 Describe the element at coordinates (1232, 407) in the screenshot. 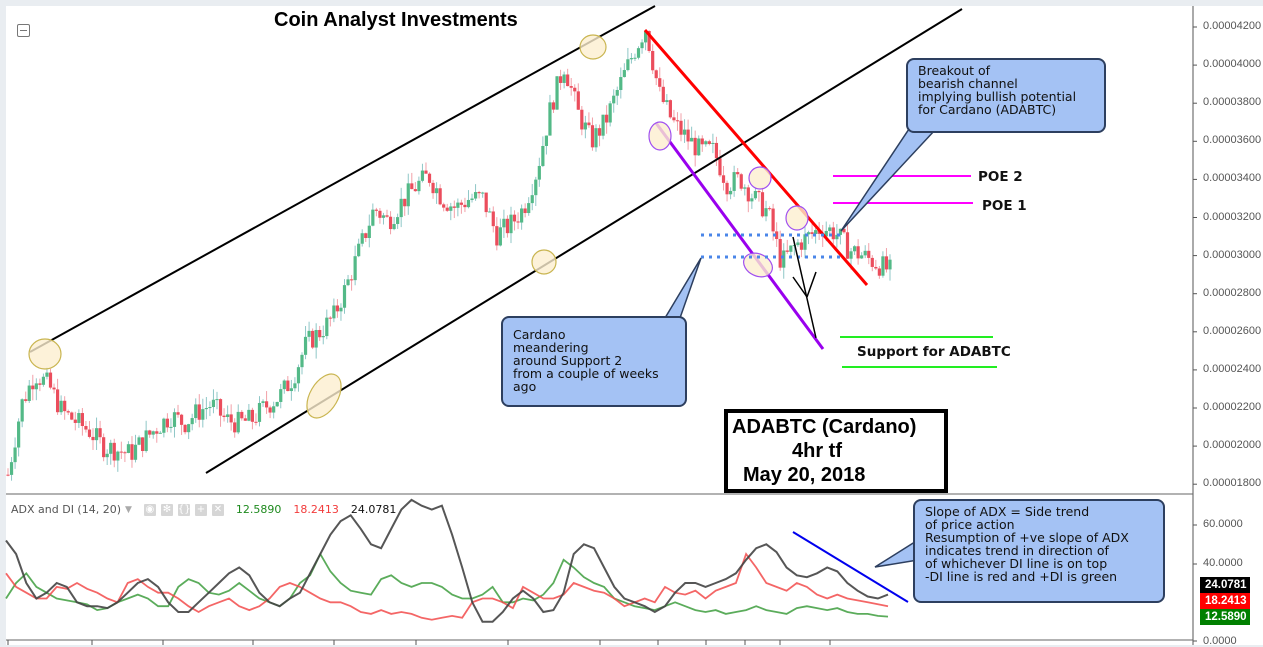

I see `price-axis-label: 0.00002200` at that location.